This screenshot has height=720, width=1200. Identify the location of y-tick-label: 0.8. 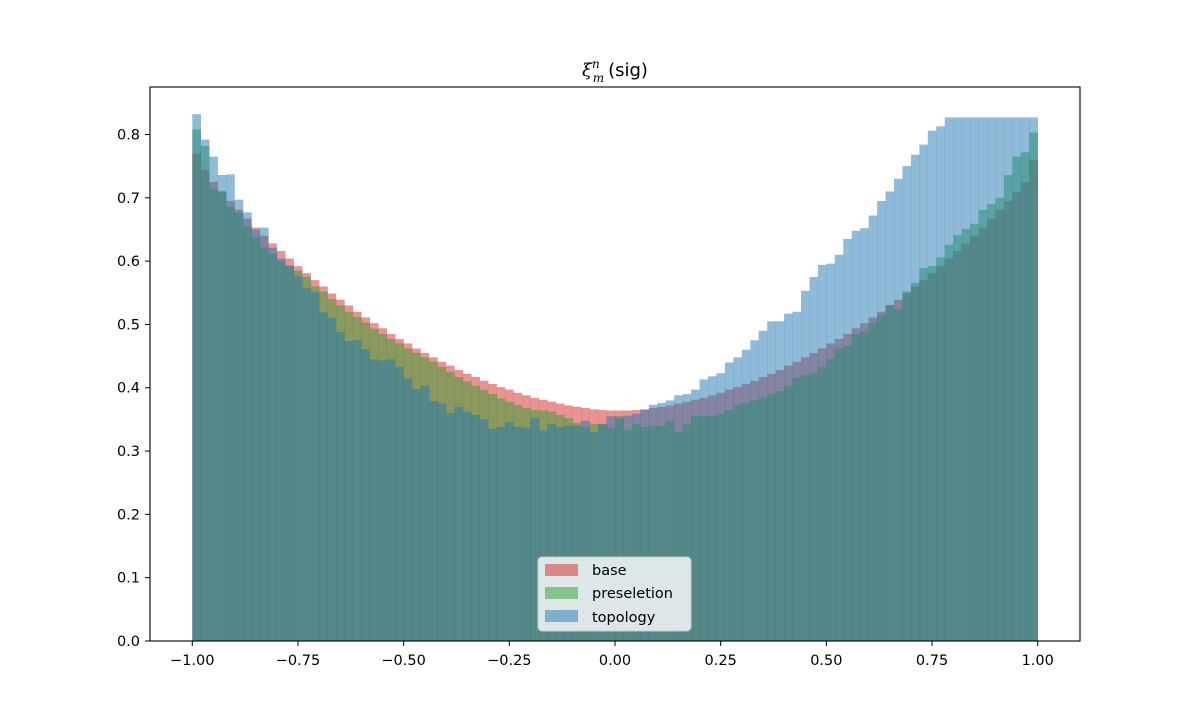
(128, 135).